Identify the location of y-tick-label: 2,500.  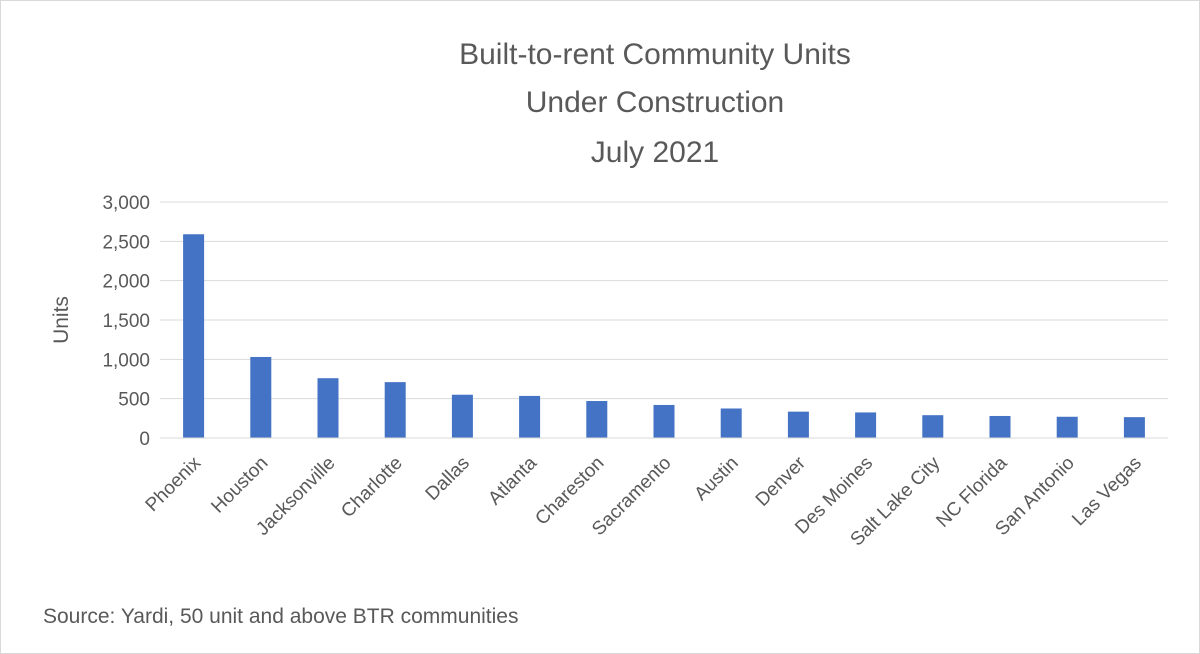
(126, 242).